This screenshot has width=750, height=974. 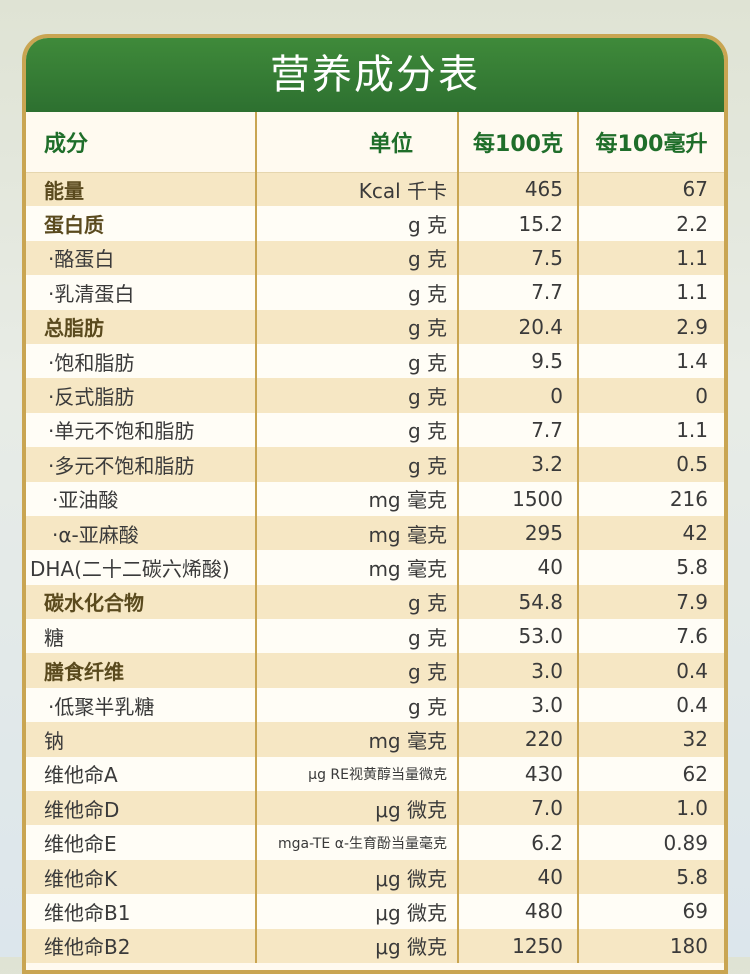 I want to click on nutrient-name: ·α-亚麻酸, so click(x=141, y=533).